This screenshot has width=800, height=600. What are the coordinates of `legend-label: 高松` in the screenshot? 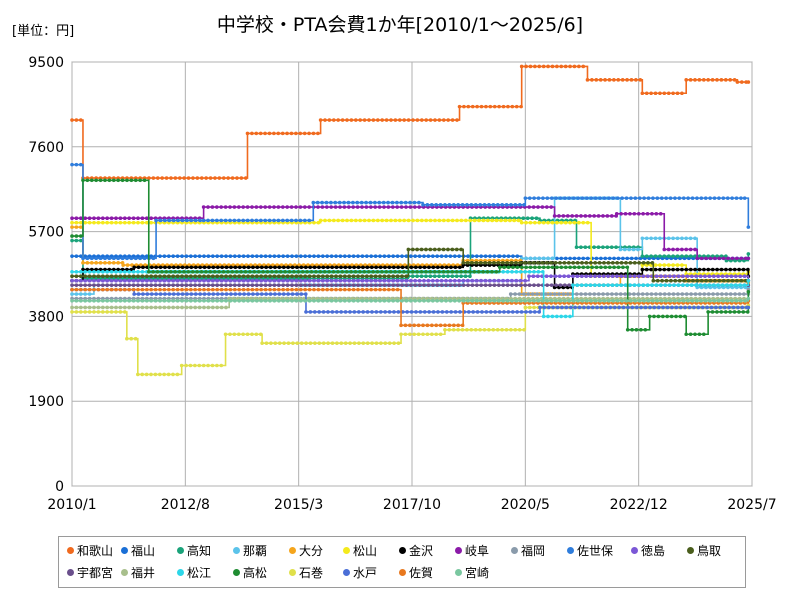 It's located at (255, 572).